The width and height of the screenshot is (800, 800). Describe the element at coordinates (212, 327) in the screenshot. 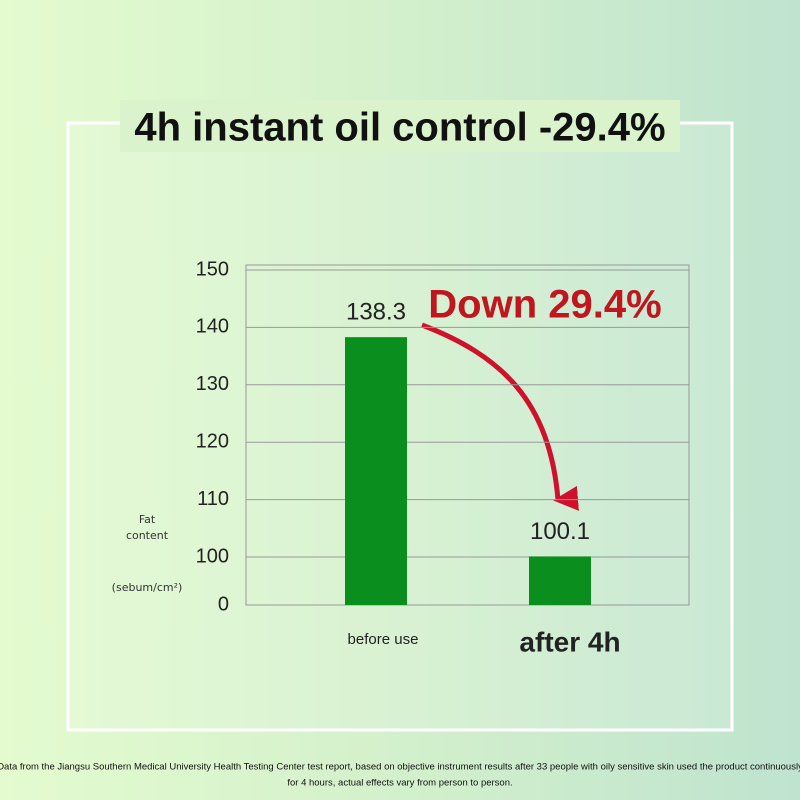

I see `y-tick-label: 140` at that location.